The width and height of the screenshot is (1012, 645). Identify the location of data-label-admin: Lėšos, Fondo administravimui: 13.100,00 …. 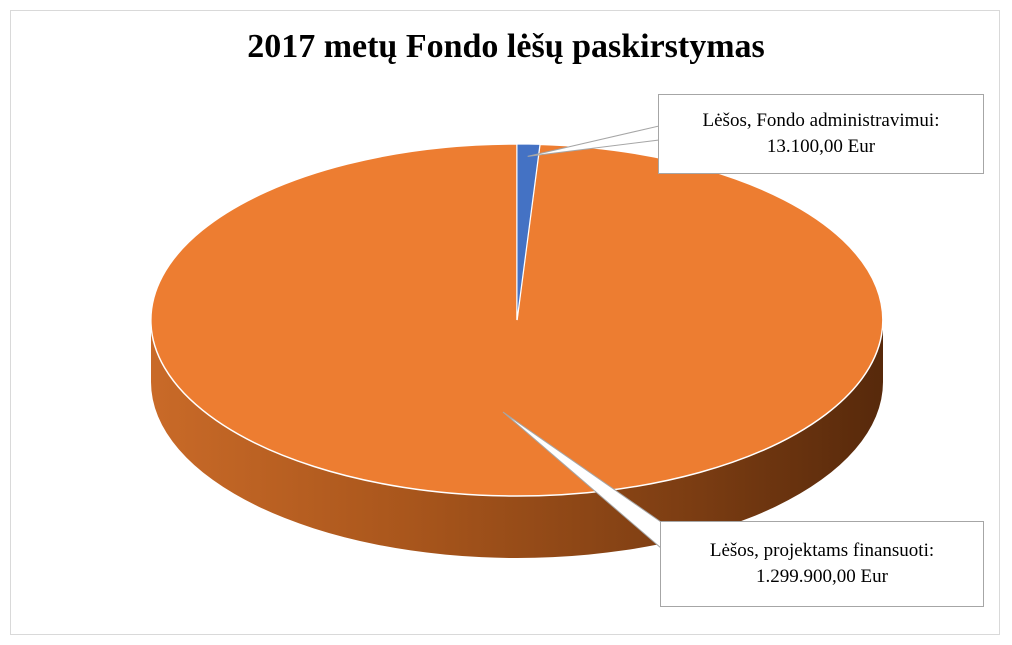
(821, 134).